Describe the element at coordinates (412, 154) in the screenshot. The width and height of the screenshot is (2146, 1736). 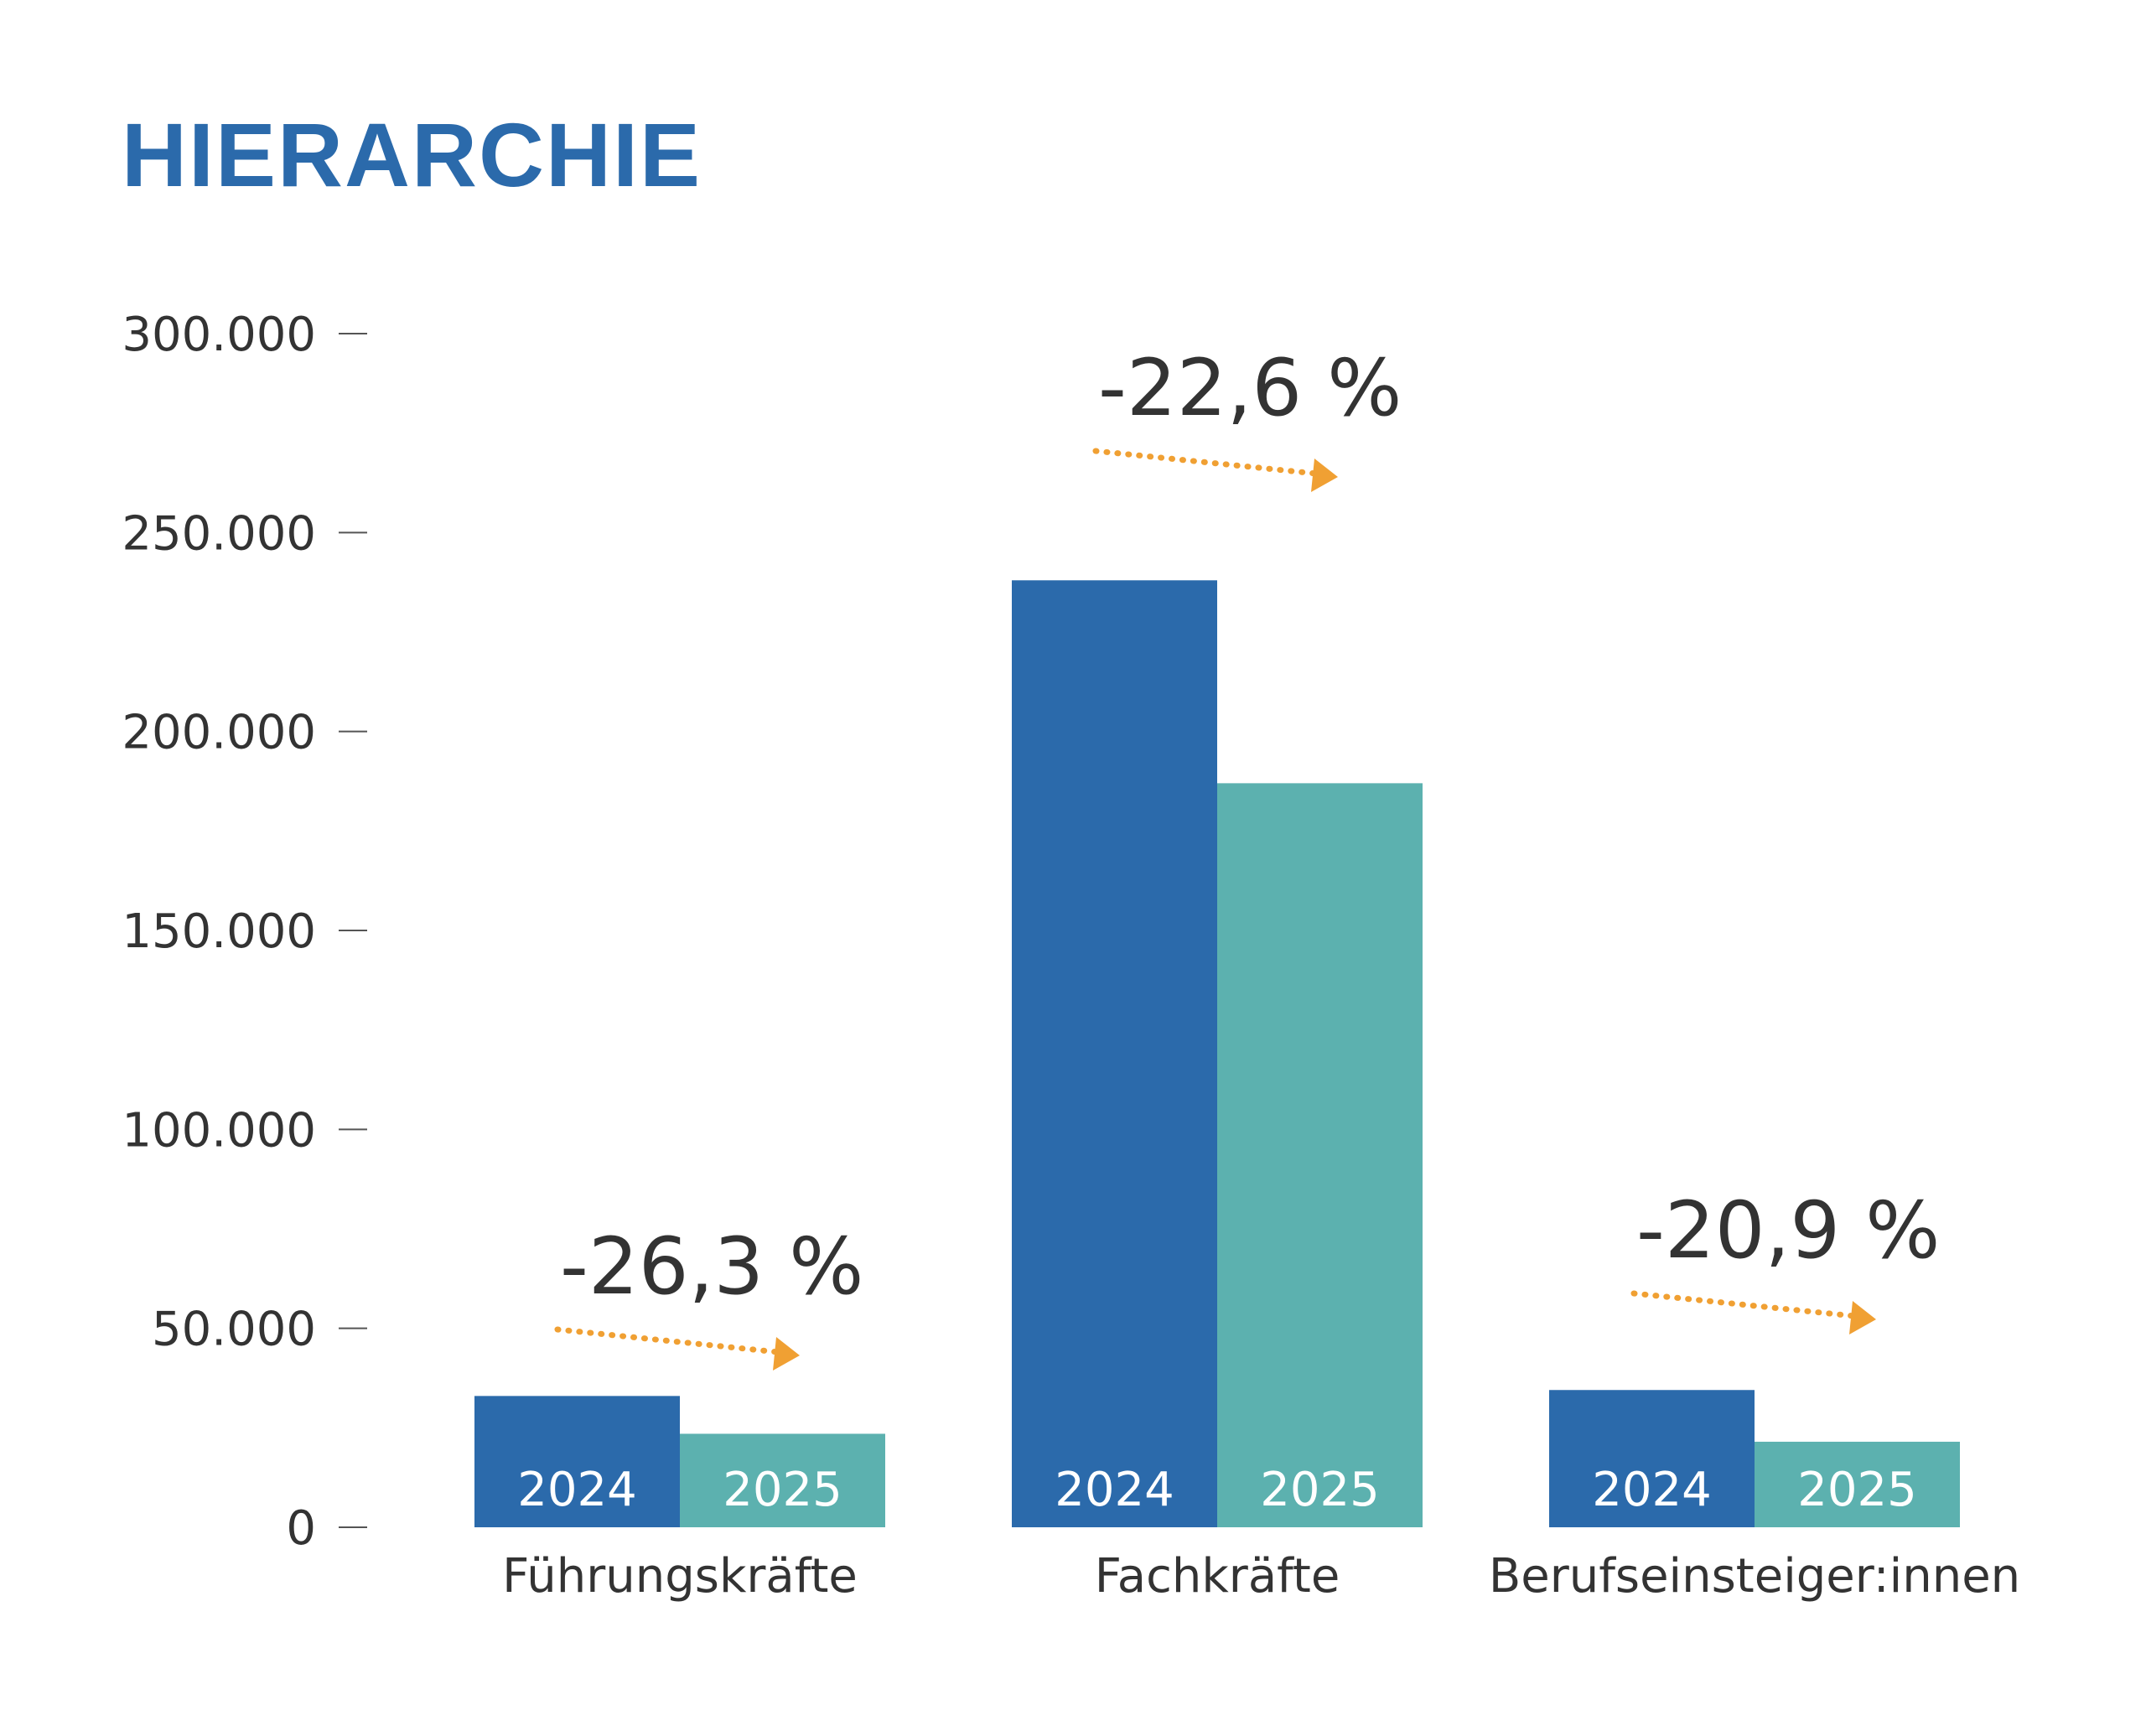
I see `chart-title: HIERARCHIE` at that location.